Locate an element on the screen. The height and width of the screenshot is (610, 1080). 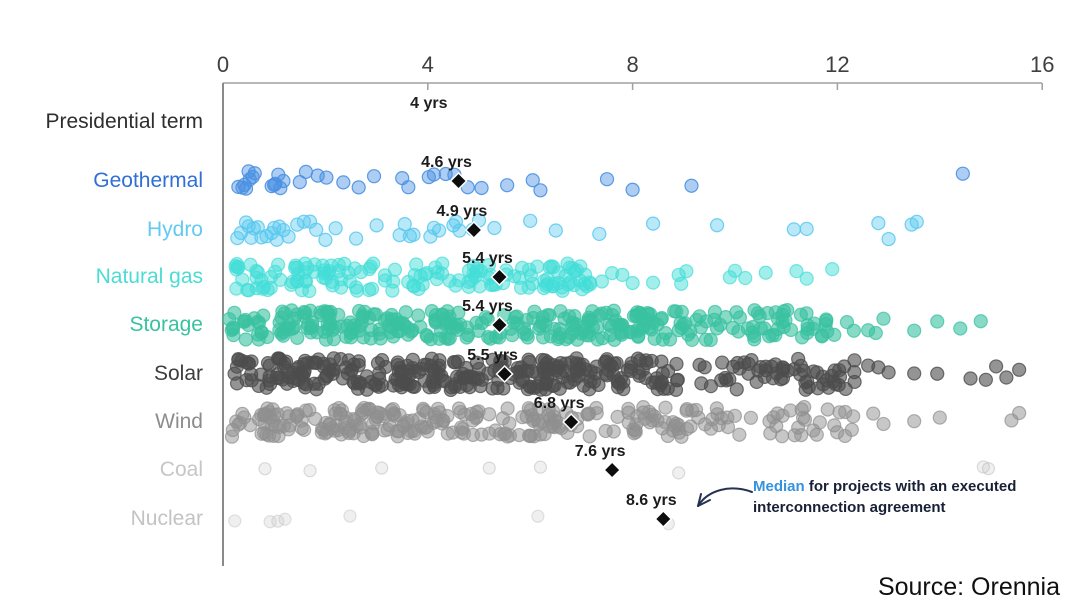
source-attribution: Source: Orennia is located at coordinates (968, 587).